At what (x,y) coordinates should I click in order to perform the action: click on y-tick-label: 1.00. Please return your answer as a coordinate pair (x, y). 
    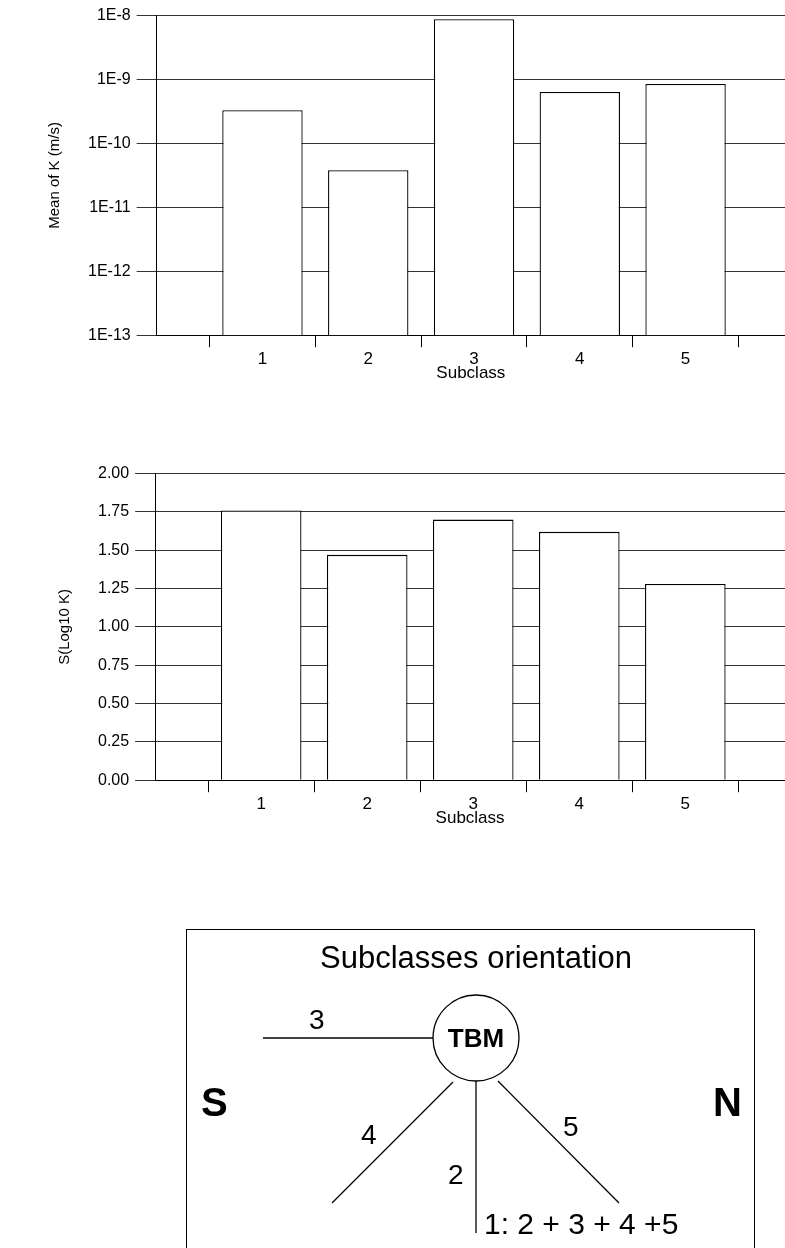
    Looking at the image, I should click on (114, 626).